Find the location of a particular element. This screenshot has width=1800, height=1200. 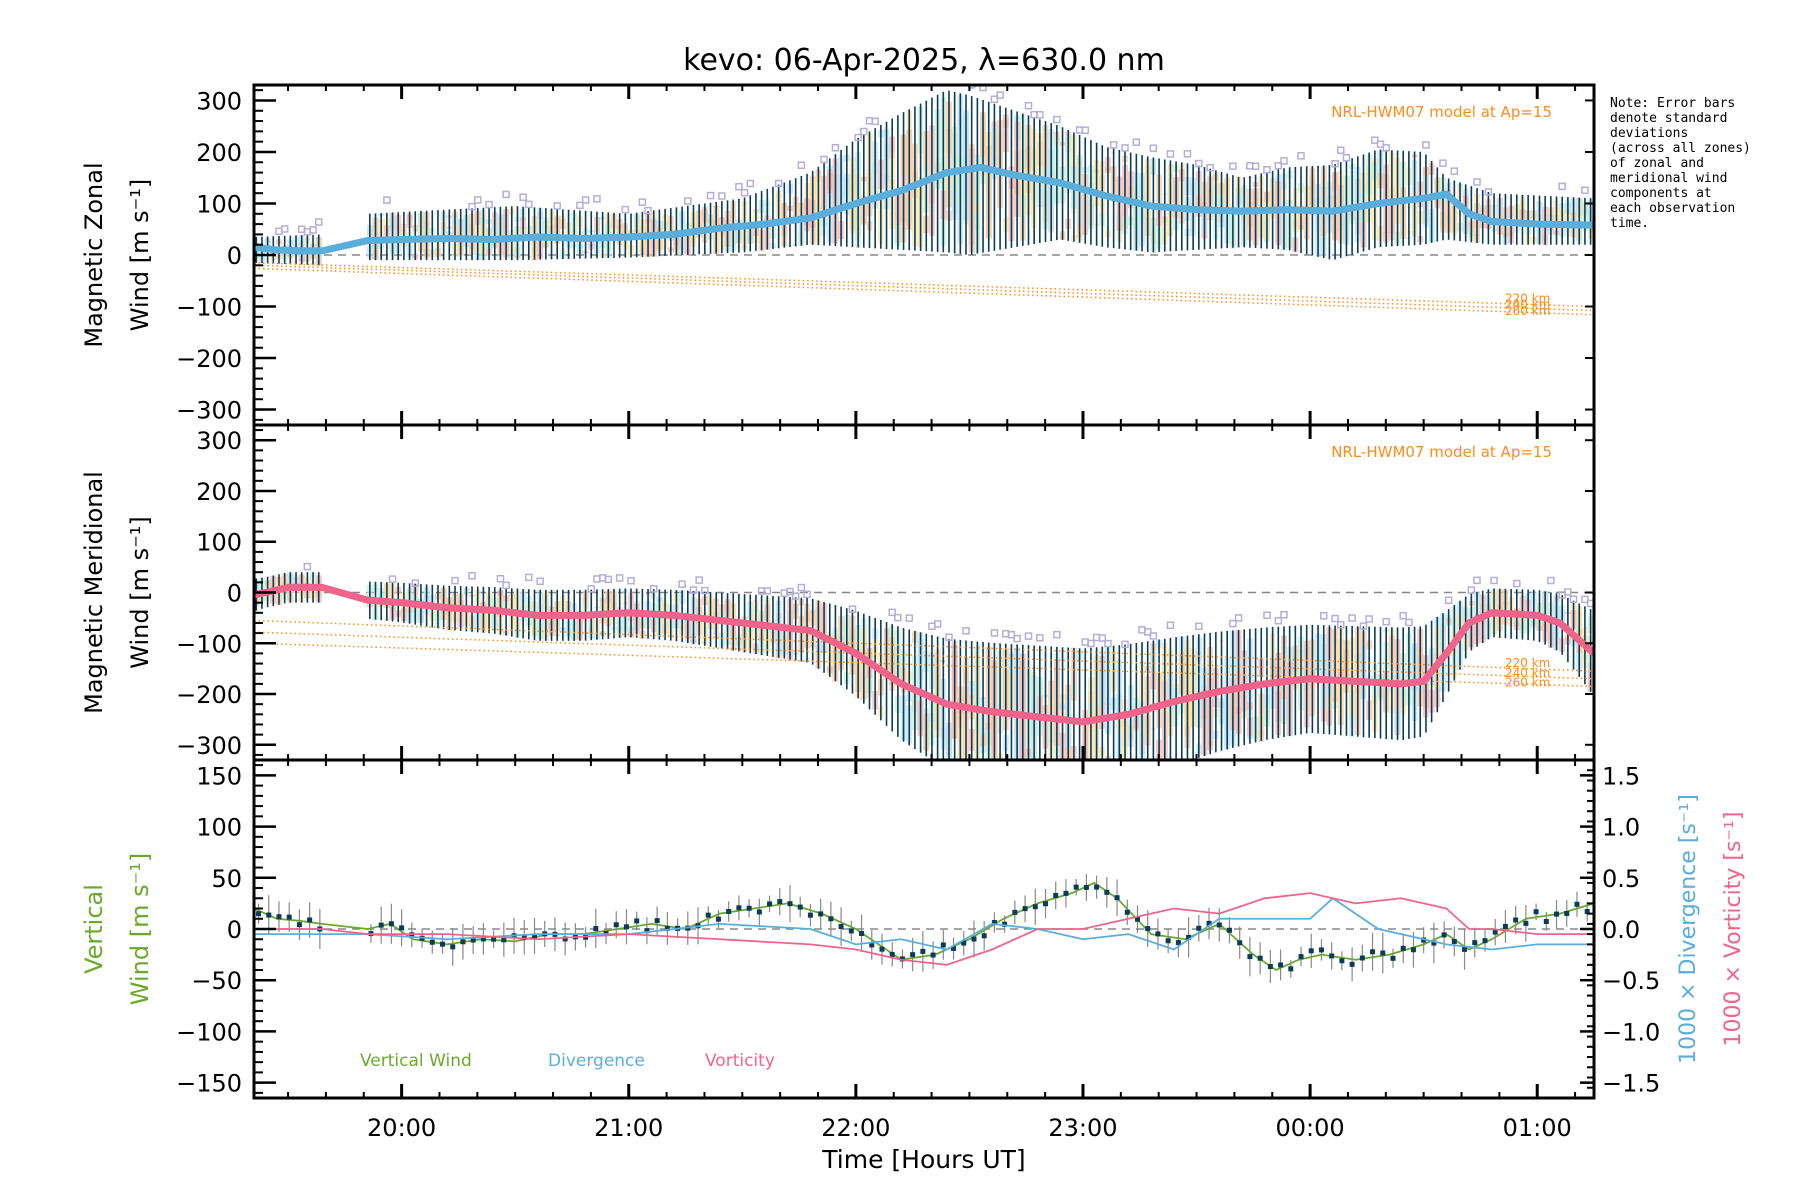

model-line-260-km is located at coordinates (924, 291).